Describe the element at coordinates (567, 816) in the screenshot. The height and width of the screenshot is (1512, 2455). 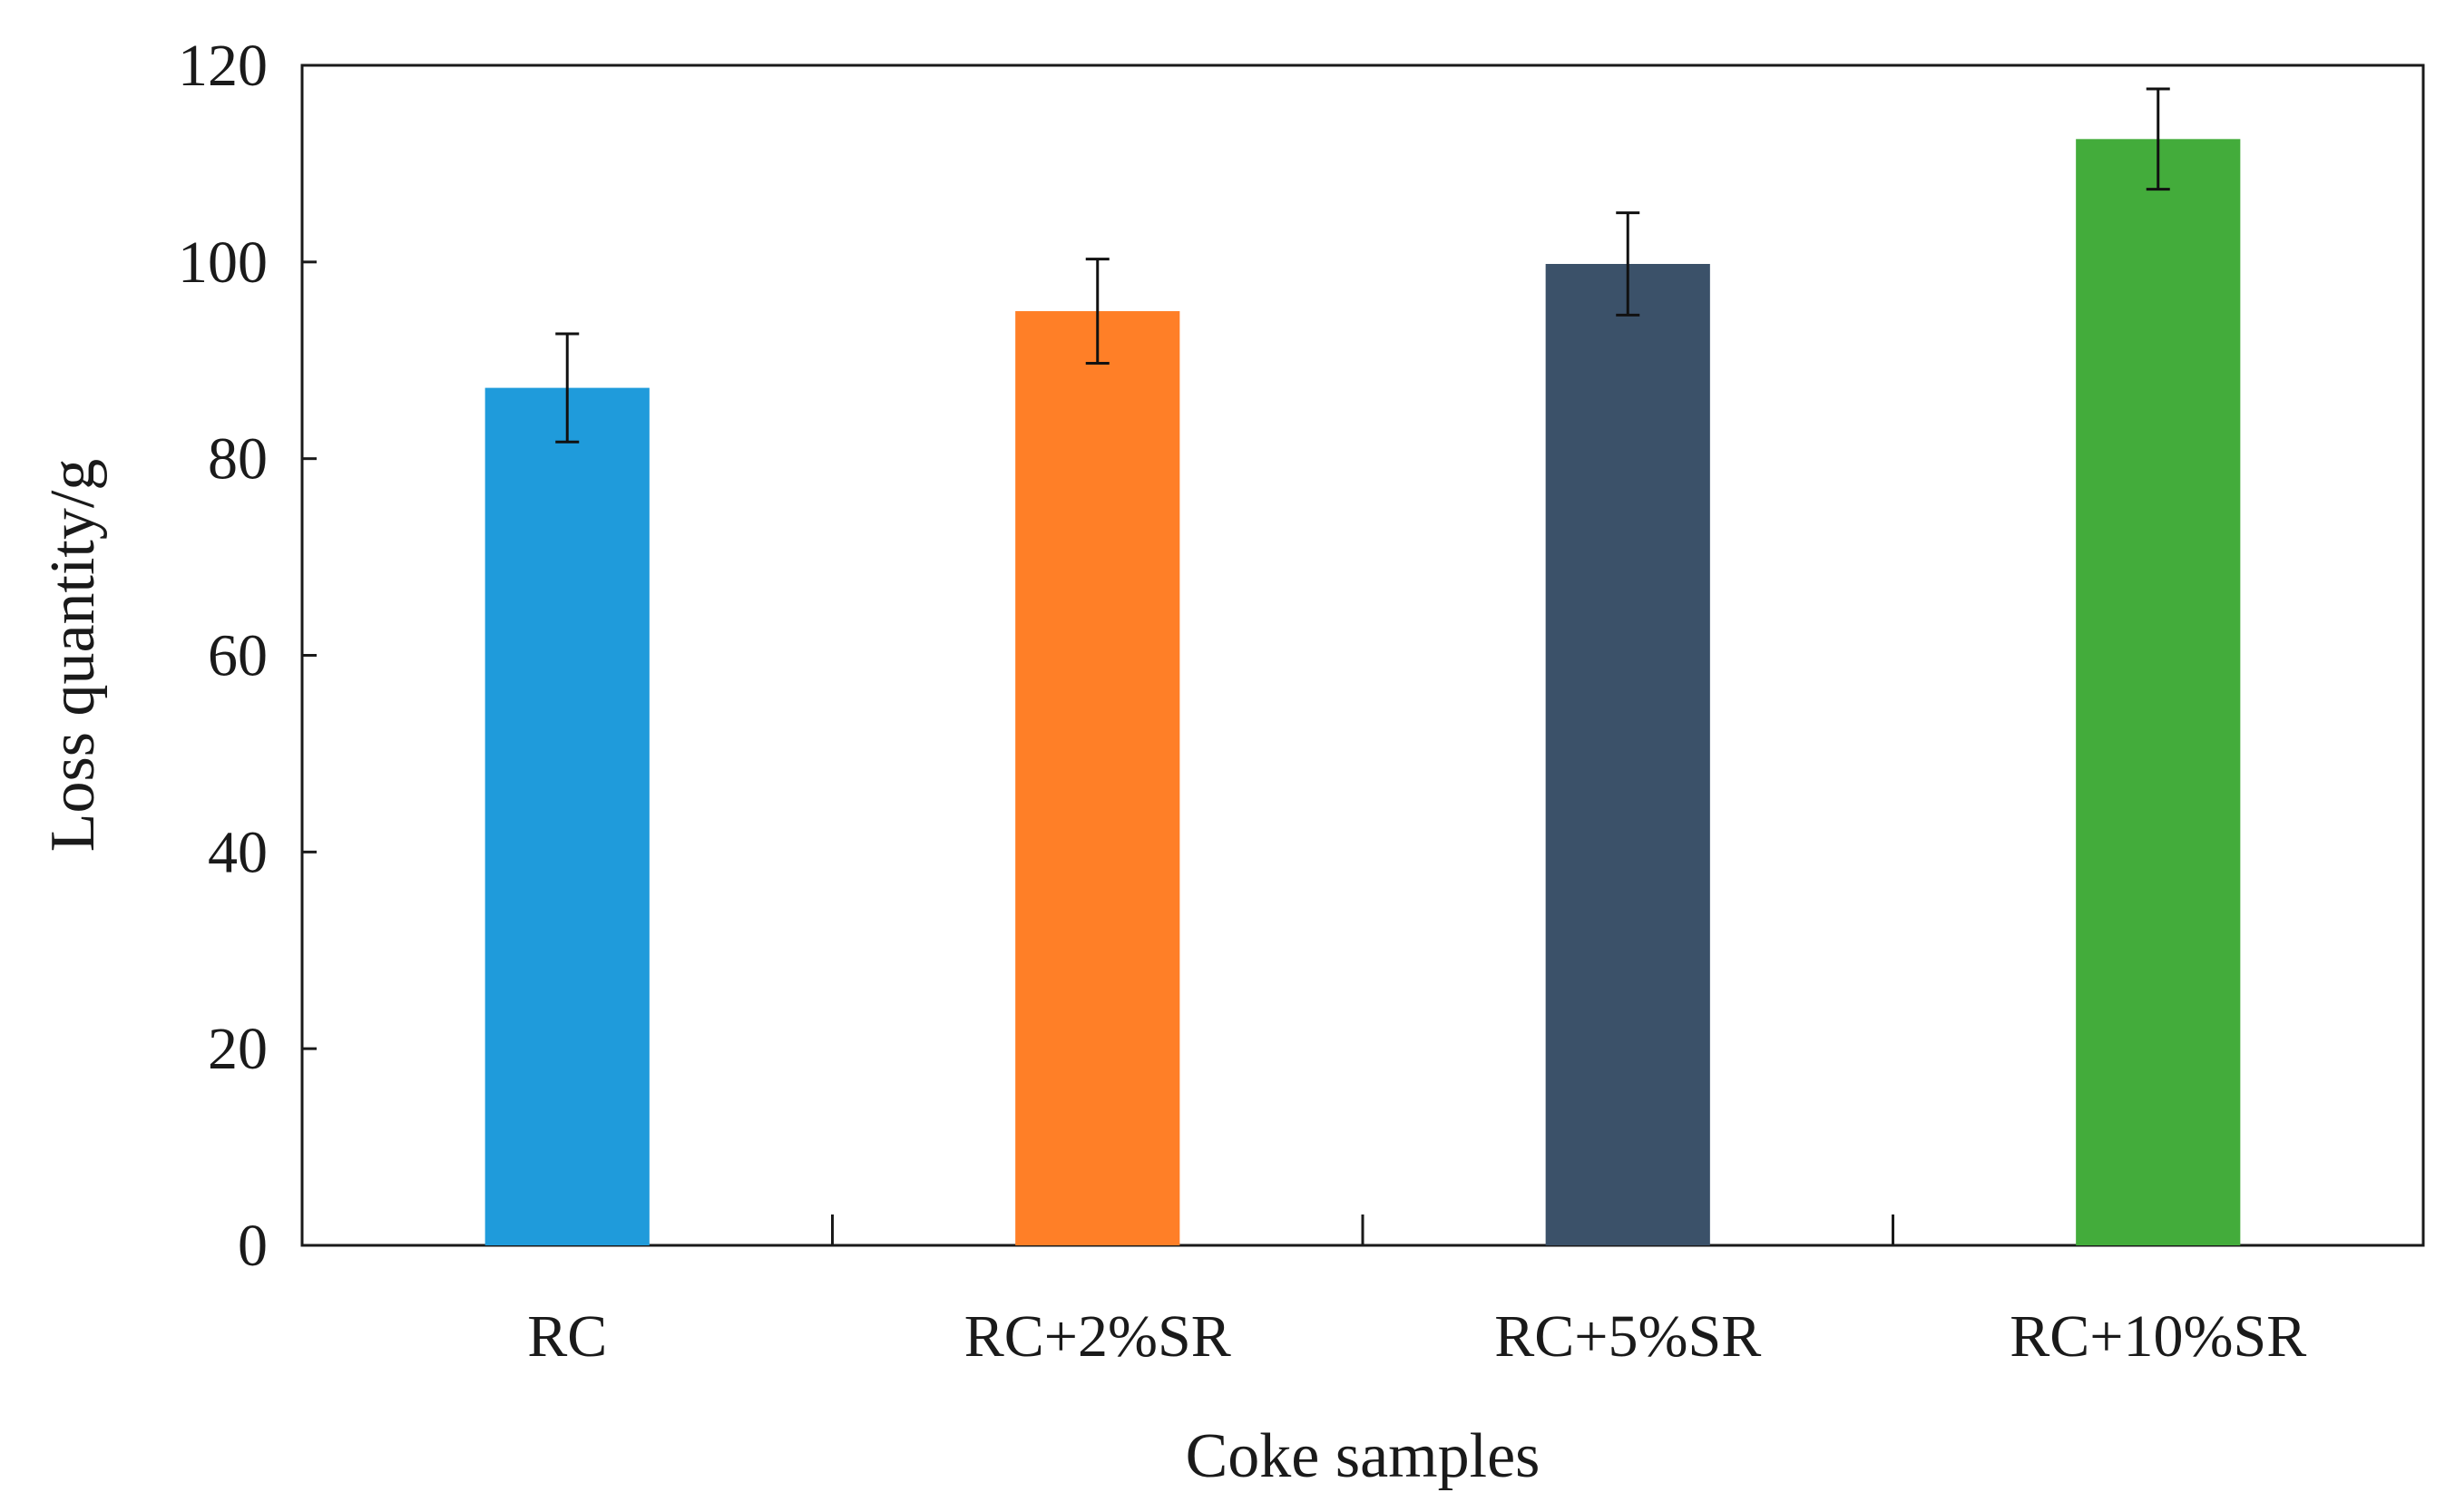
I see `bar-rc` at that location.